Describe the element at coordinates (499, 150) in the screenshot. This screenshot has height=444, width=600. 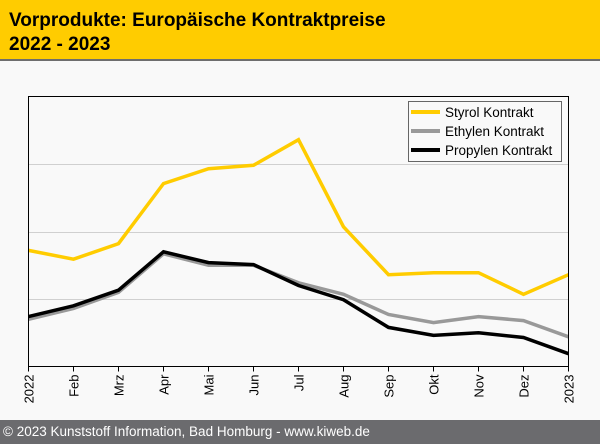
I see `legend-label: Propylen Kontrakt` at that location.